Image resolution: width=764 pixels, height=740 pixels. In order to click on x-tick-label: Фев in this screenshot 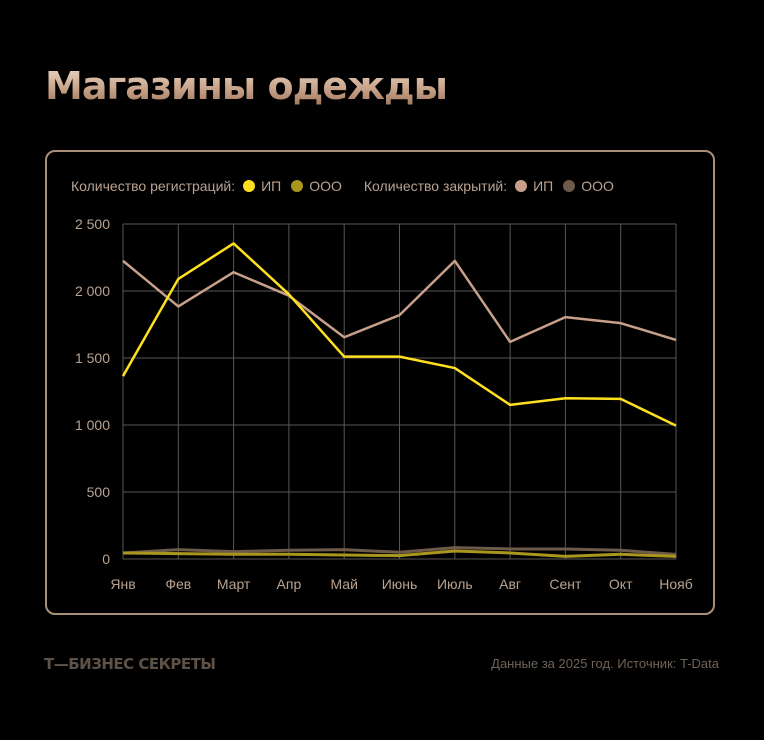, I will do `click(178, 584)`.